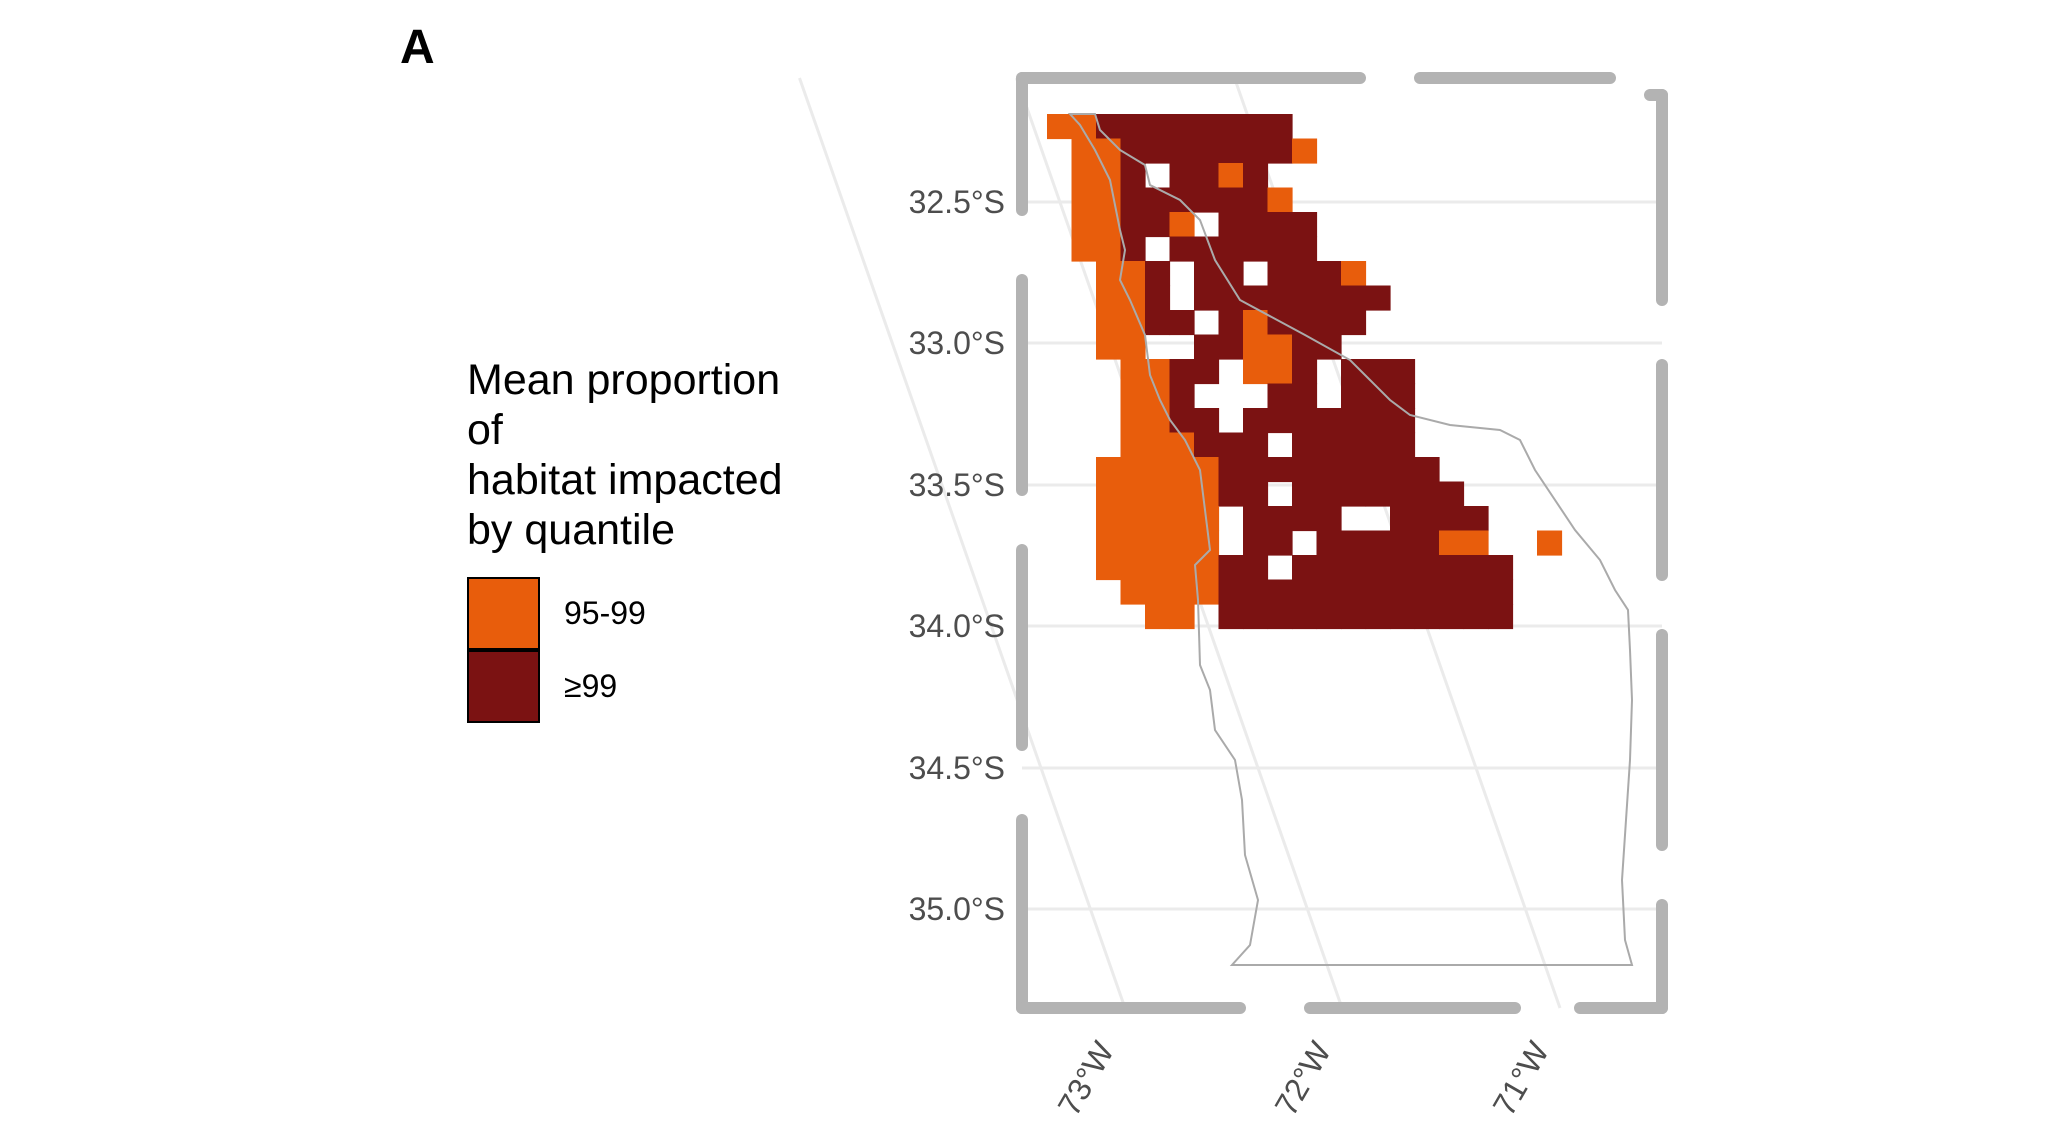 Image resolution: width=2054 pixels, height=1140 pixels. I want to click on legend-items: 95-99 ≥99, so click(625, 650).